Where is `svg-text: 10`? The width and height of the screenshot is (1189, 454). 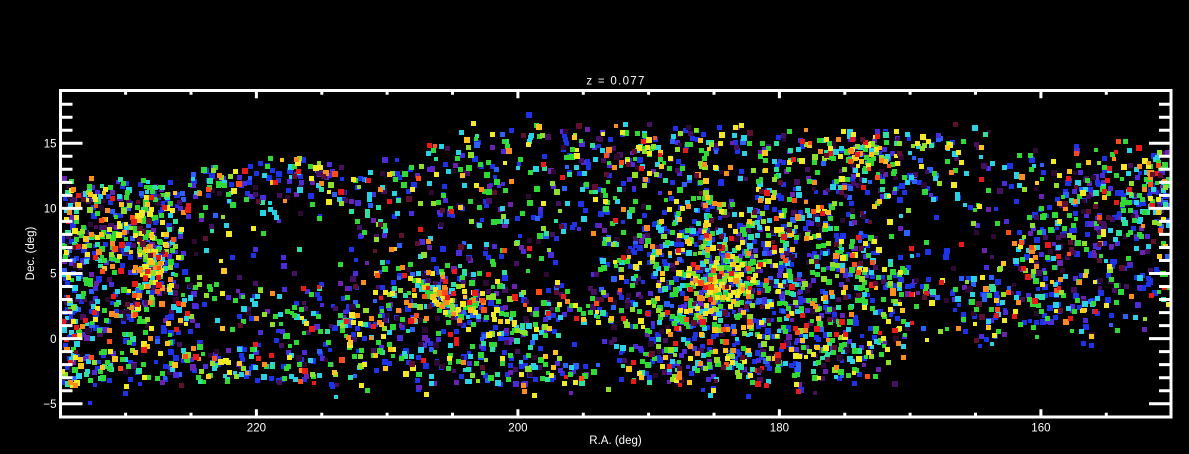
svg-text: 10 is located at coordinates (50, 210).